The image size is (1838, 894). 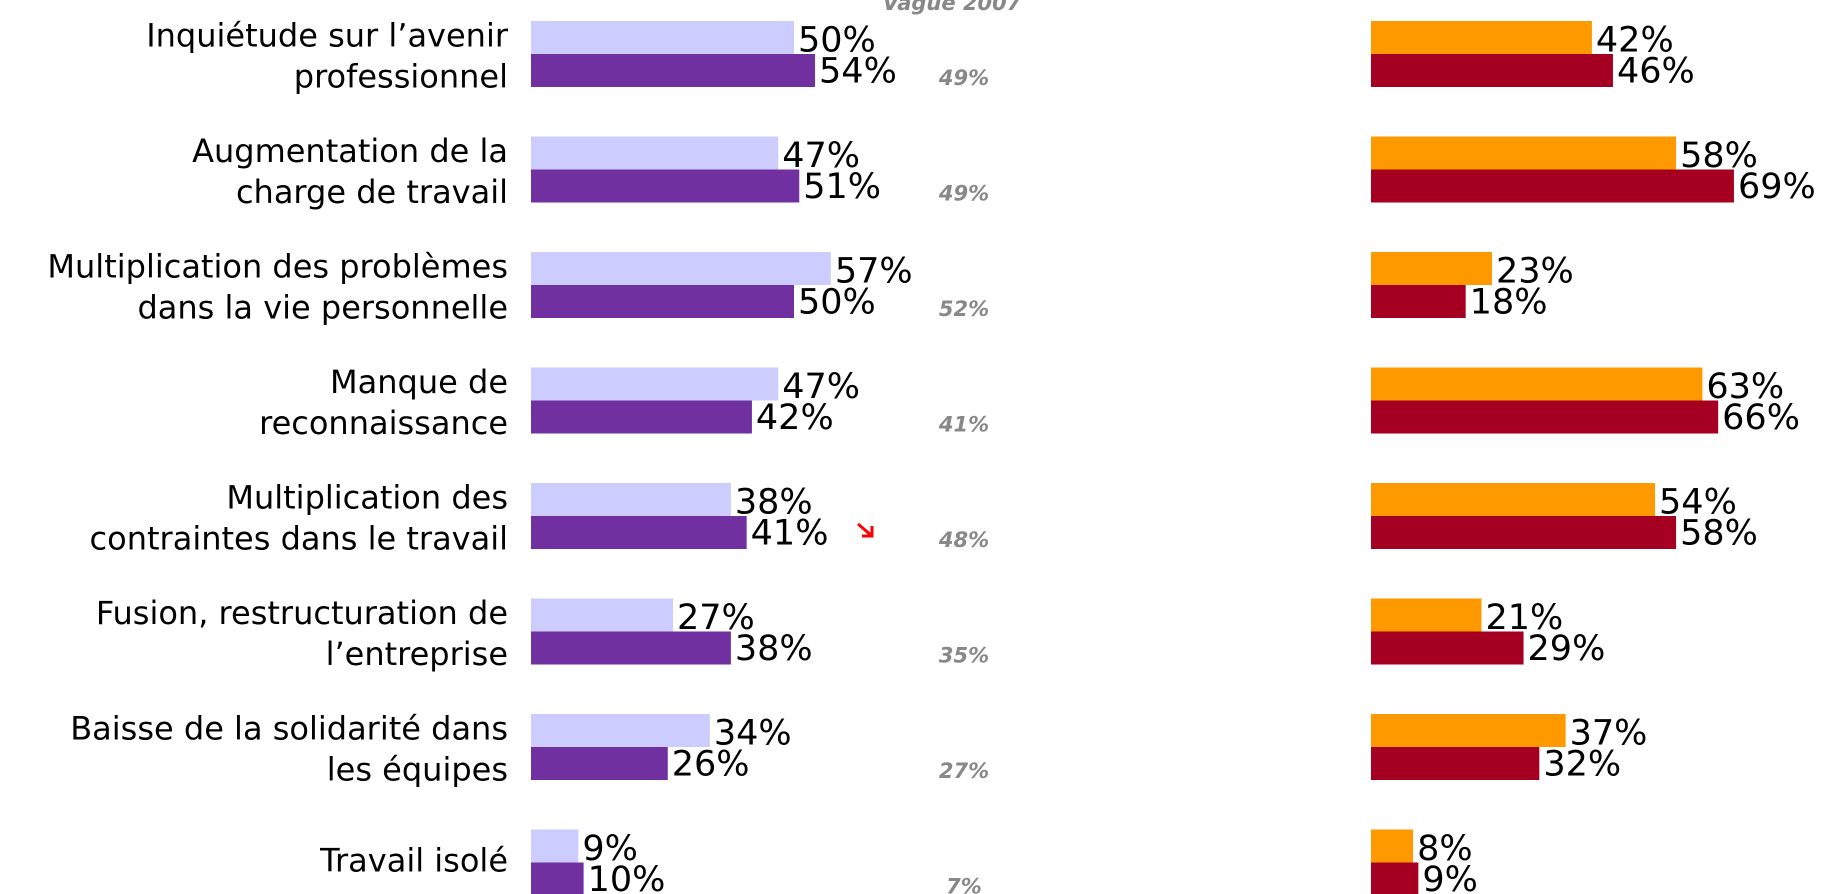 What do you see at coordinates (842, 187) in the screenshot?
I see `value-label: 51%` at bounding box center [842, 187].